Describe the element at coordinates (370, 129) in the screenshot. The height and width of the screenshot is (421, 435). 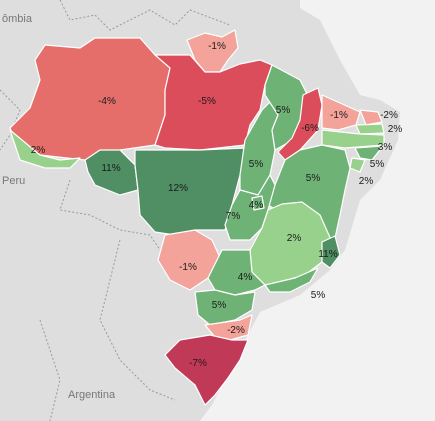
I see `state-paraiba` at that location.